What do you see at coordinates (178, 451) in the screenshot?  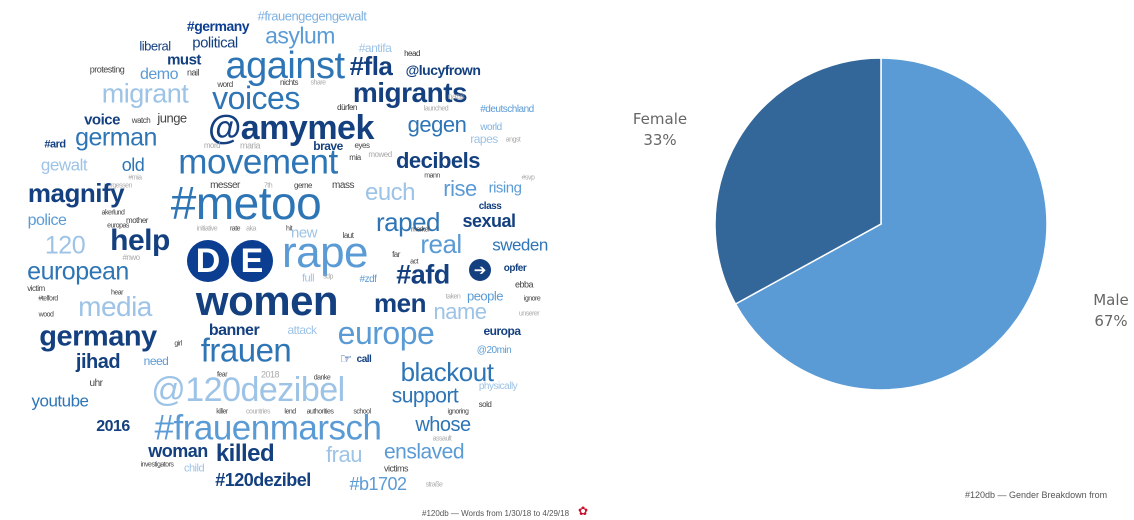 I see `cloud-word: woman` at bounding box center [178, 451].